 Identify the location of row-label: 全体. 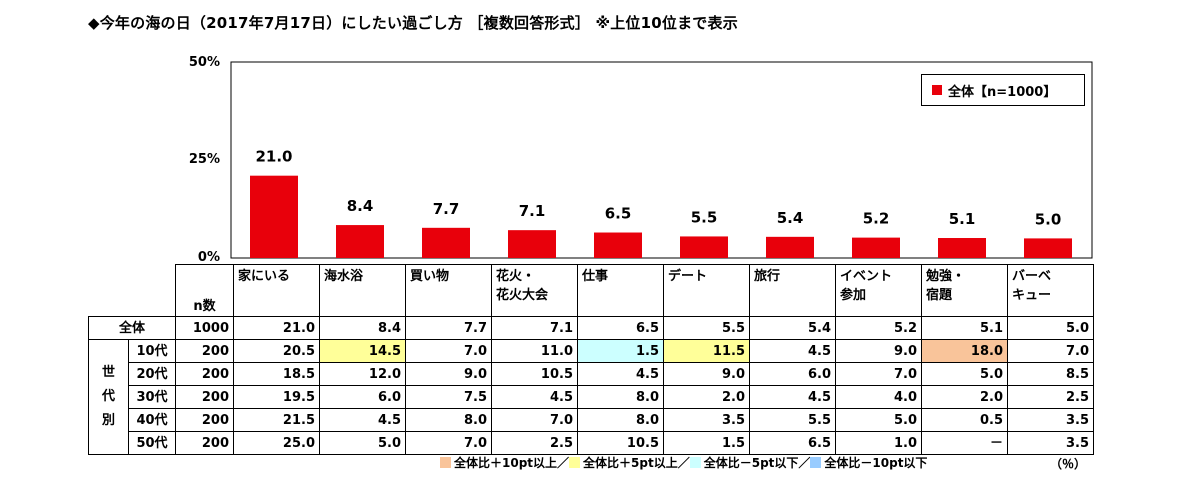
(132, 328).